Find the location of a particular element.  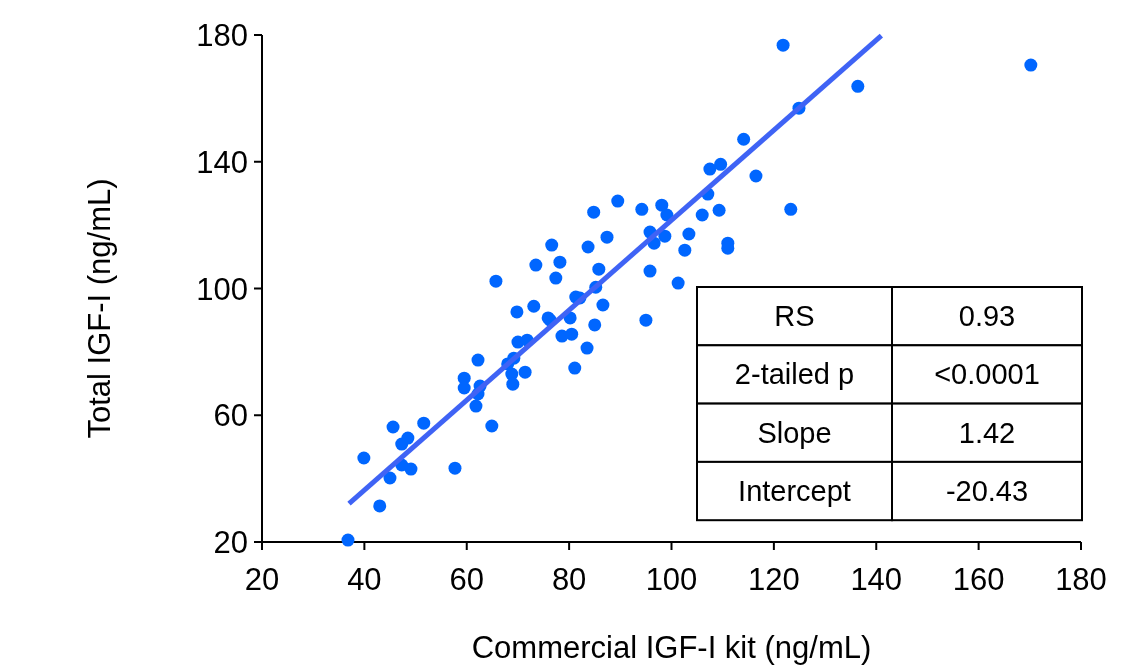

y-tick-label: 140 is located at coordinates (222, 162).